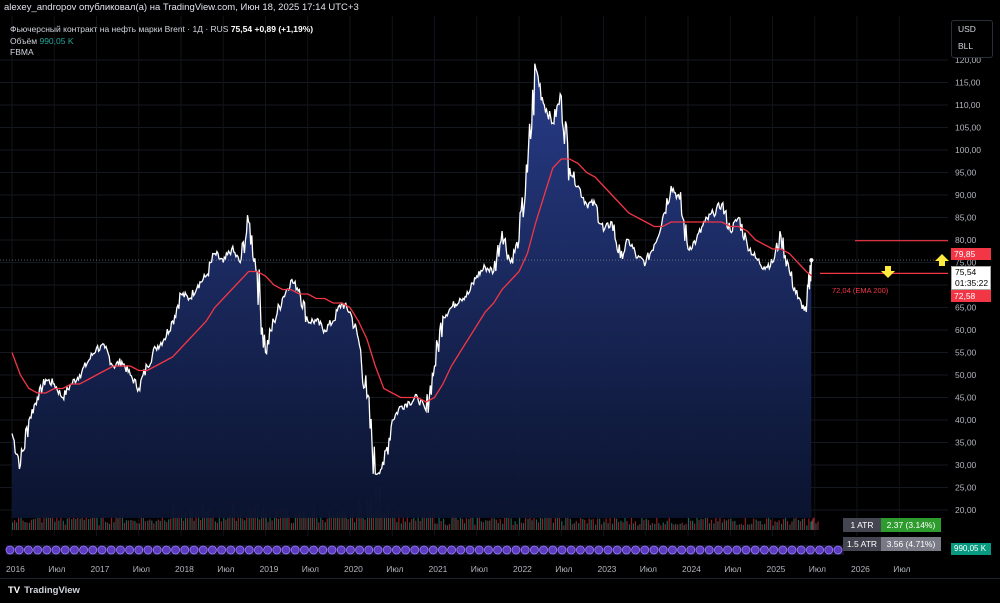 The height and width of the screenshot is (603, 1000). Describe the element at coordinates (22, 52) in the screenshot. I see `legend-indicator: FBMA` at that location.